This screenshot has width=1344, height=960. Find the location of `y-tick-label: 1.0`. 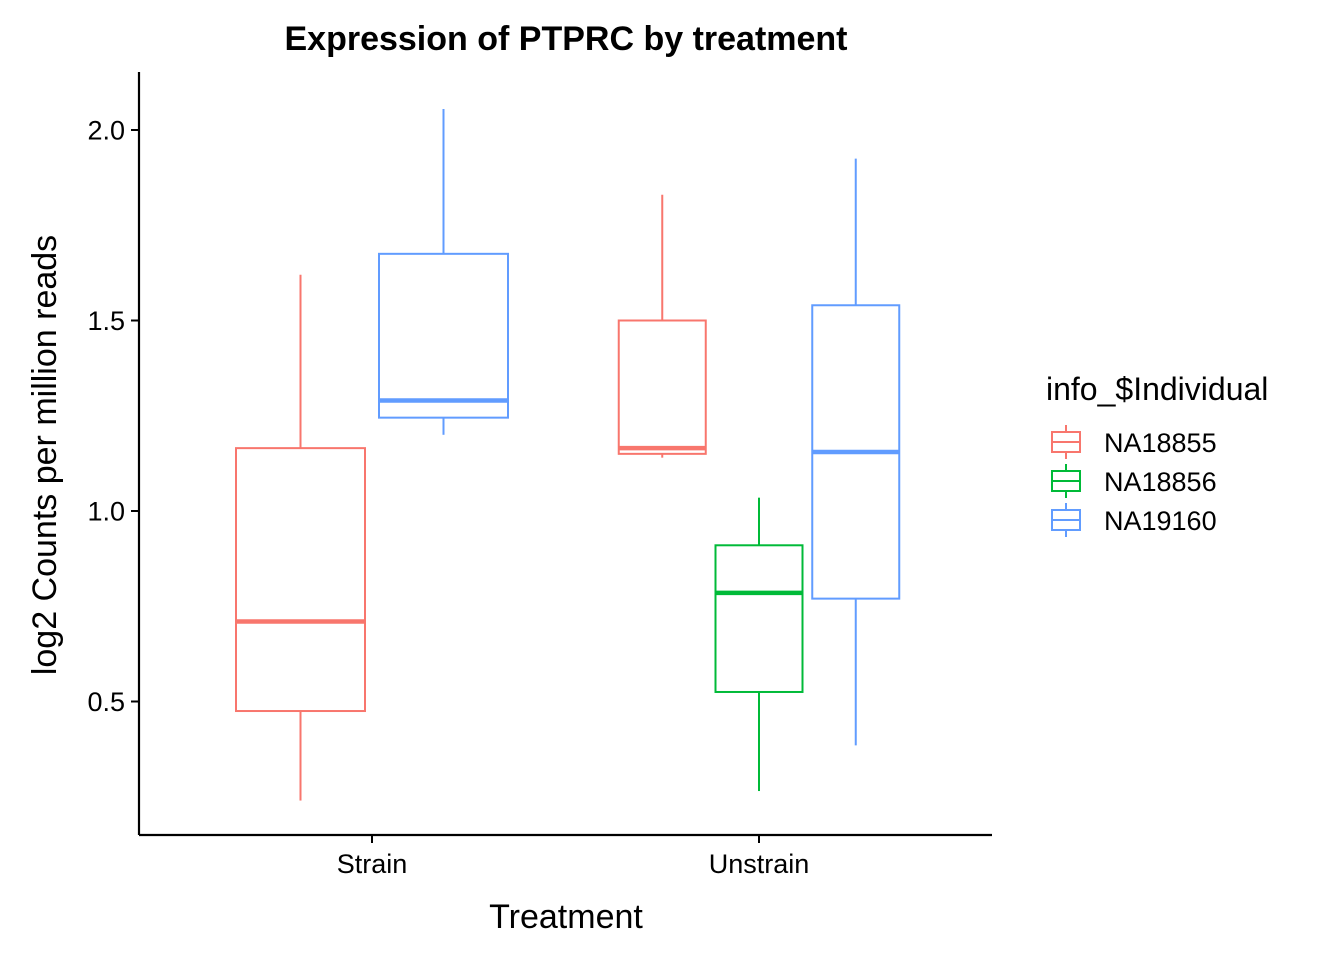

y-tick-label: 1.0 is located at coordinates (106, 512).